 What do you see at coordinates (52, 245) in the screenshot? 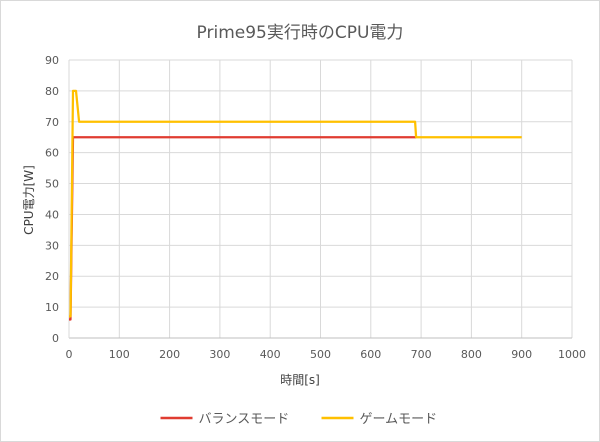
I see `y-tick-label: 30` at bounding box center [52, 245].